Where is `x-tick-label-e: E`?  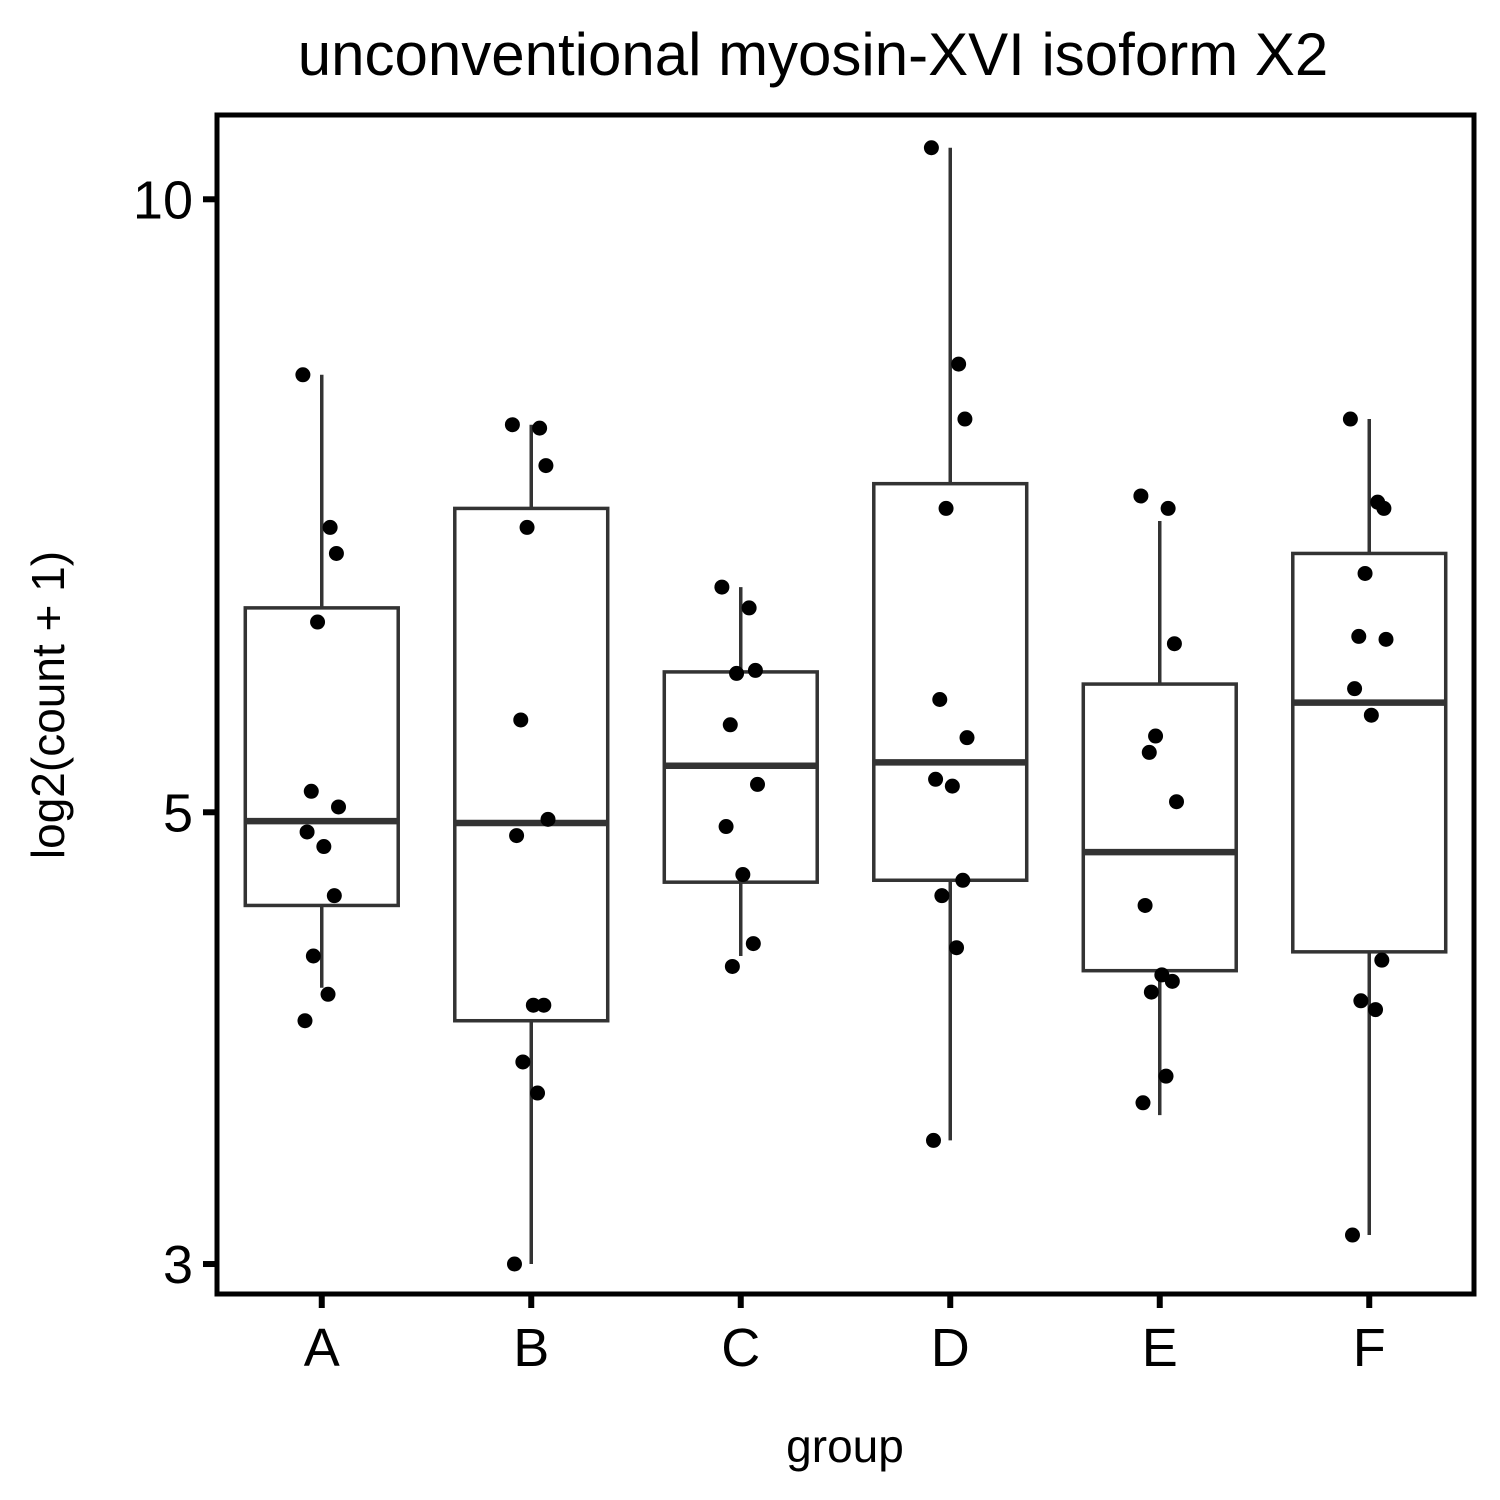
x-tick-label-e: E is located at coordinates (1160, 1348).